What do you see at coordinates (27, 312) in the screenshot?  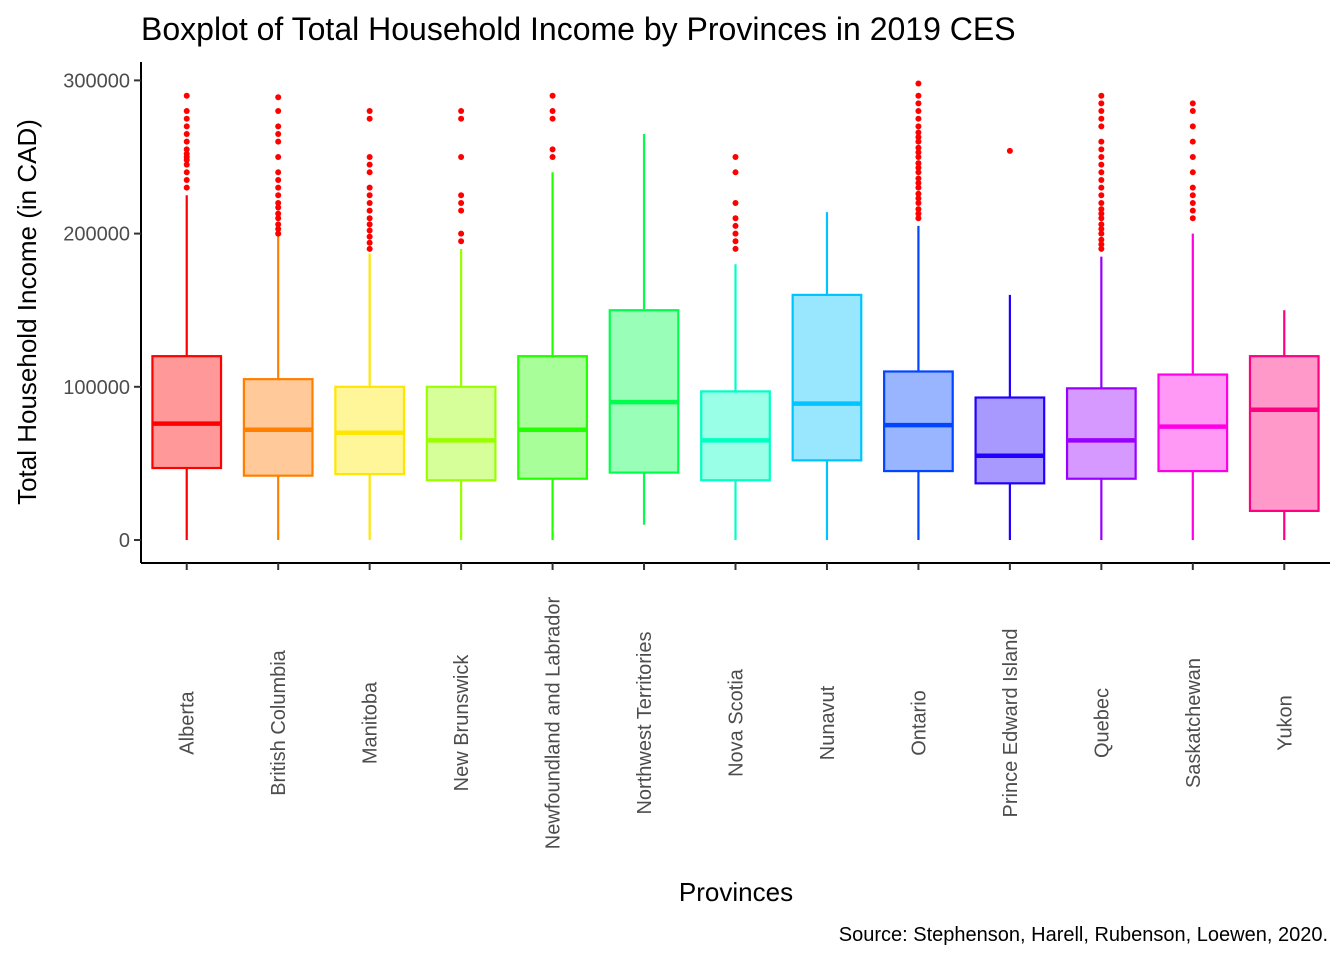 I see `y-axis-title: Total Household Income (in CAD)` at bounding box center [27, 312].